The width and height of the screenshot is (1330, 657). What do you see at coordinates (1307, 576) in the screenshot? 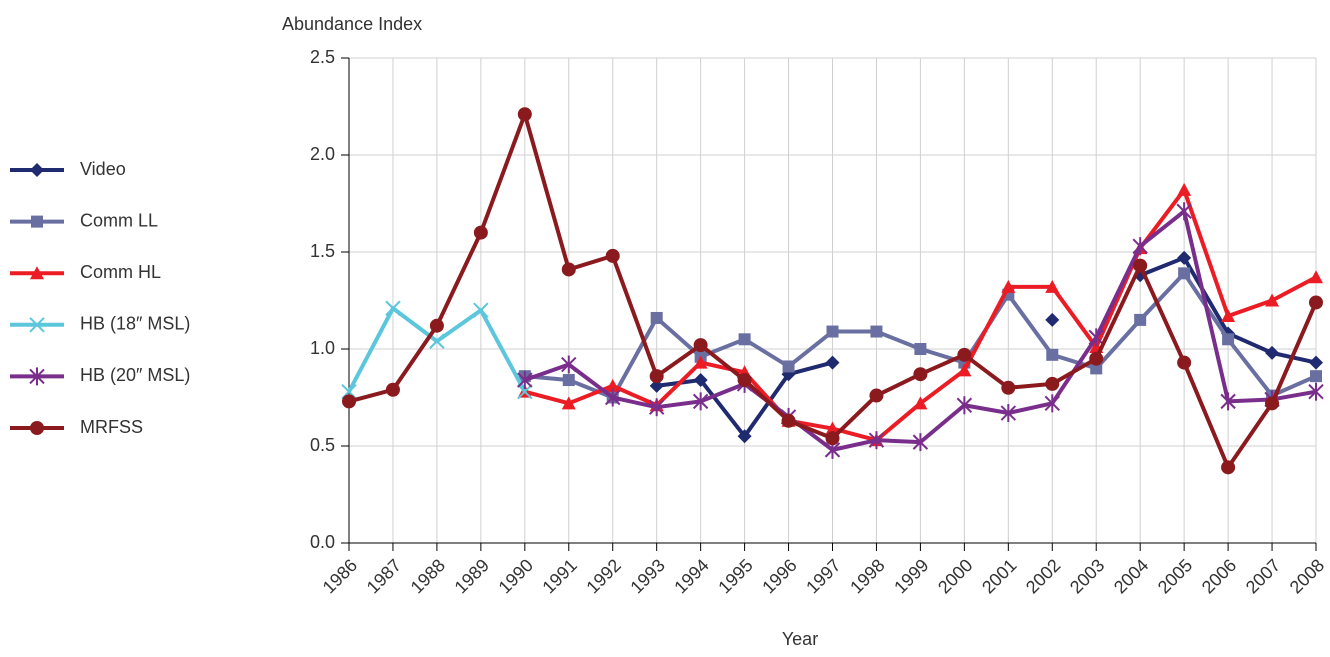
I see `x-tick-label: 2008` at bounding box center [1307, 576].